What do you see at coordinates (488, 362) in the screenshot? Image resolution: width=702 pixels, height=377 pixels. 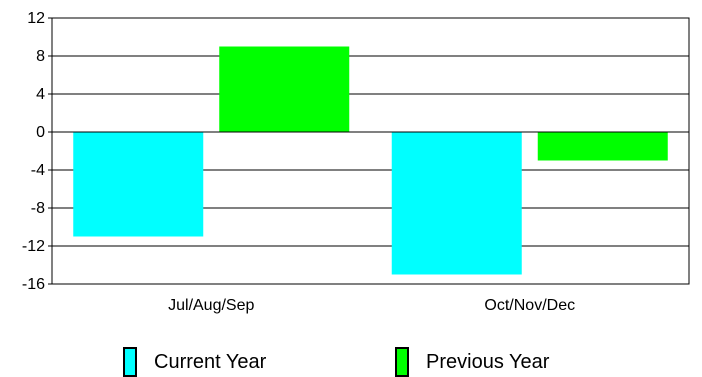 I see `legend-label-previous-year: Previous Year` at bounding box center [488, 362].